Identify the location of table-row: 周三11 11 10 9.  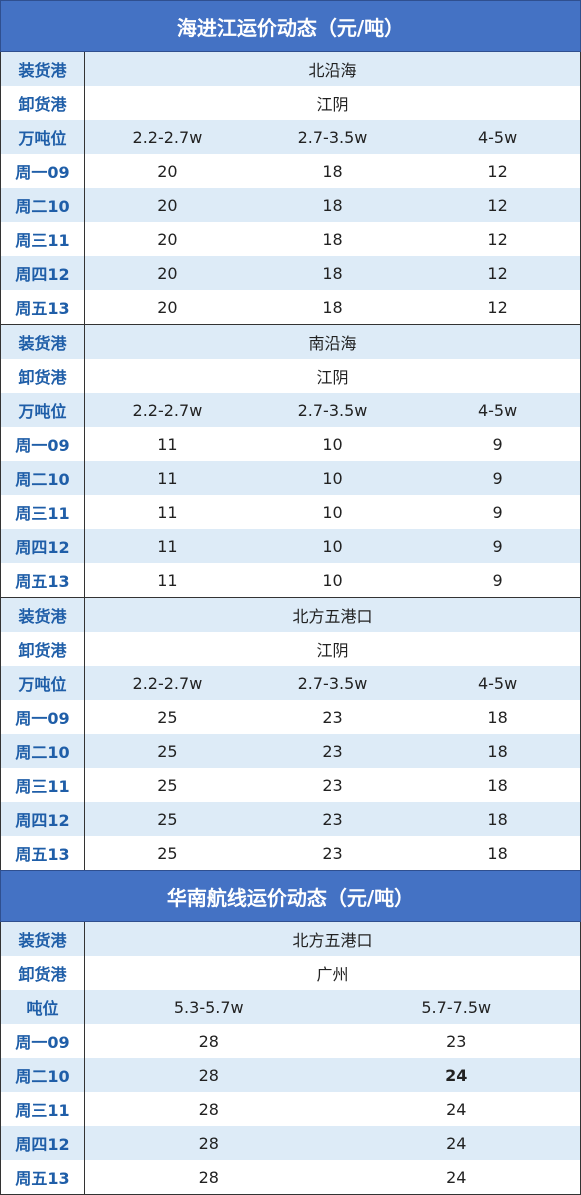
(290, 512).